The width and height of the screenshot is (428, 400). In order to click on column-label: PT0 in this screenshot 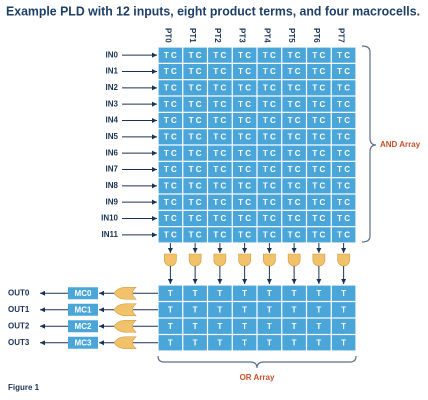, I will do `click(167, 35)`.